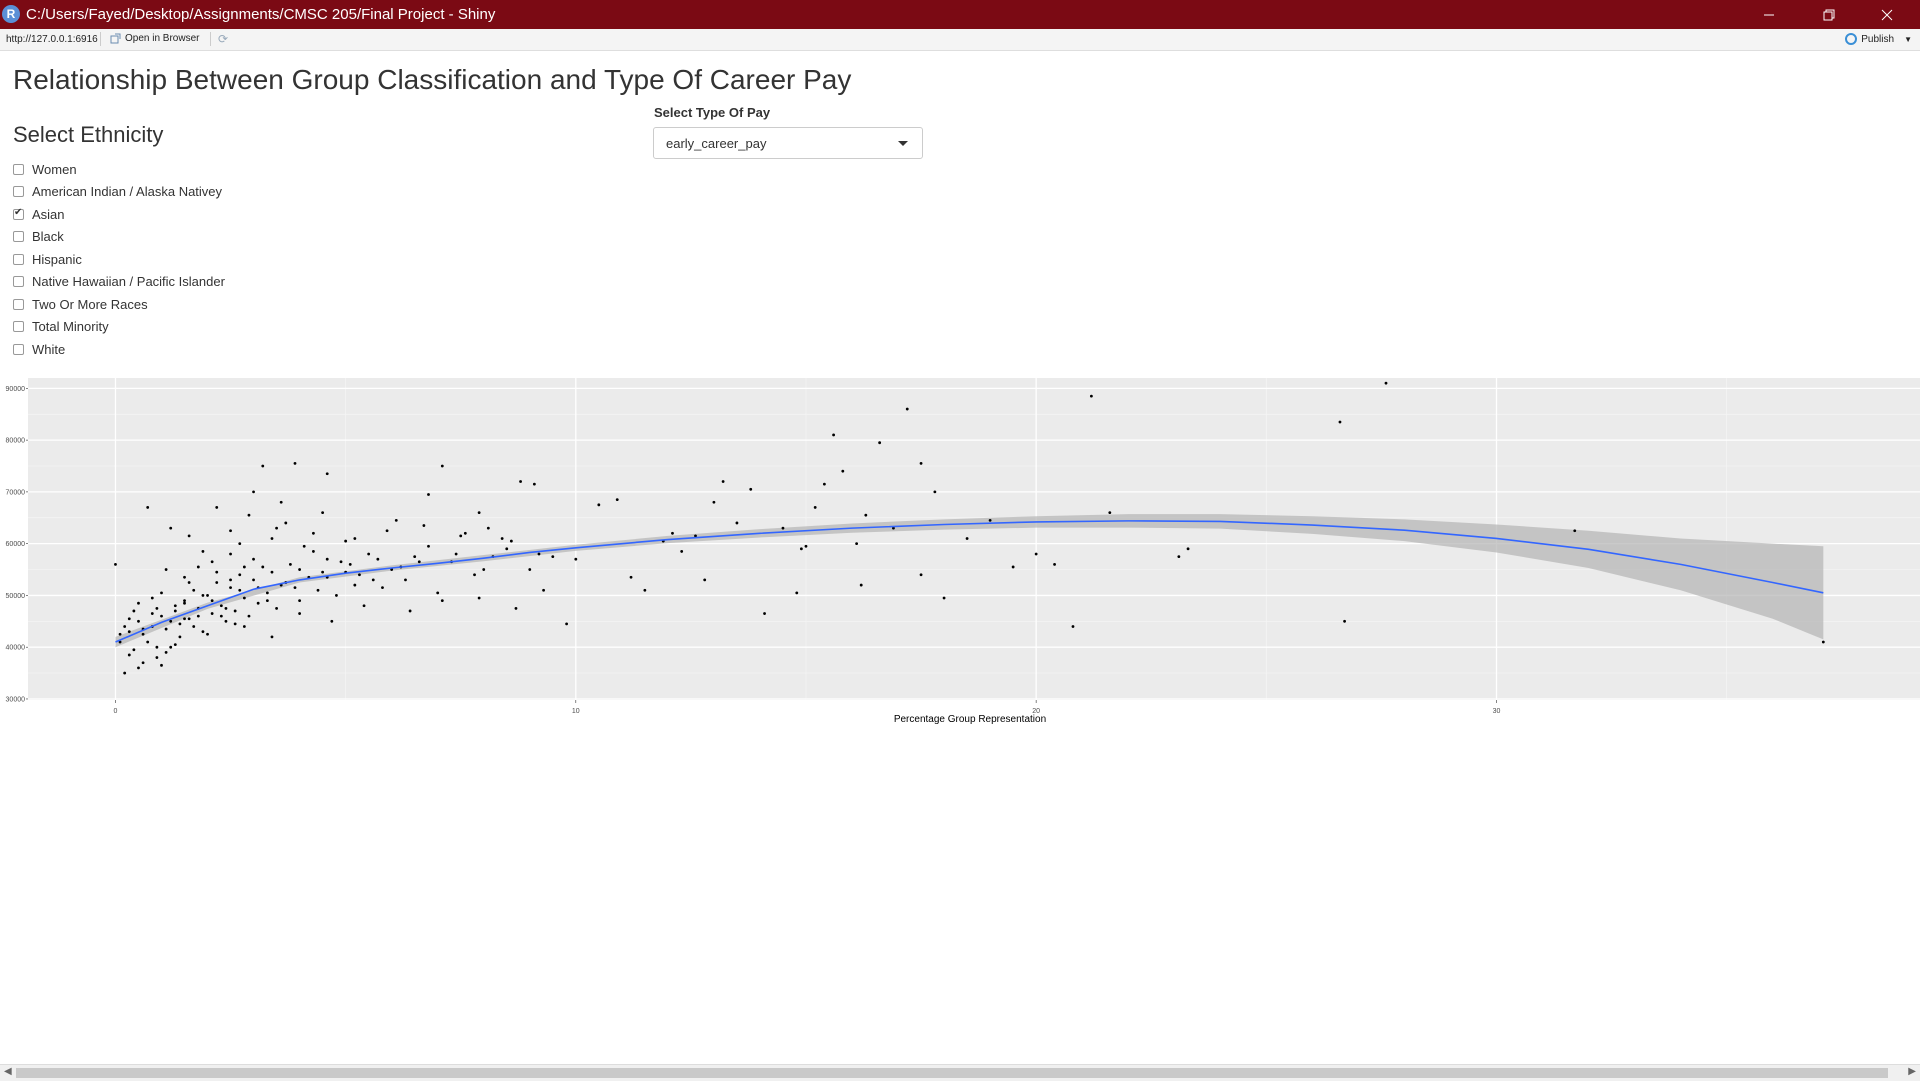 The width and height of the screenshot is (1920, 1081). I want to click on checkbox-asian: Asian, so click(119, 214).